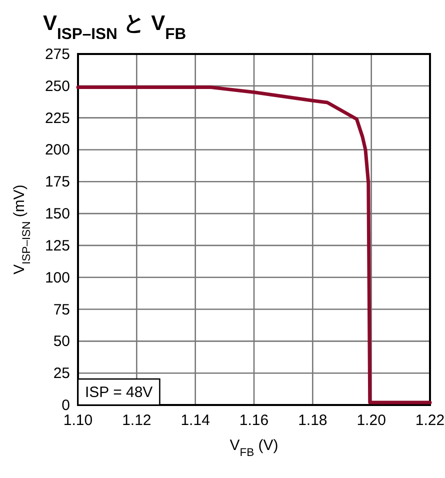  Describe the element at coordinates (61, 341) in the screenshot. I see `y-tick-label: 50` at that location.